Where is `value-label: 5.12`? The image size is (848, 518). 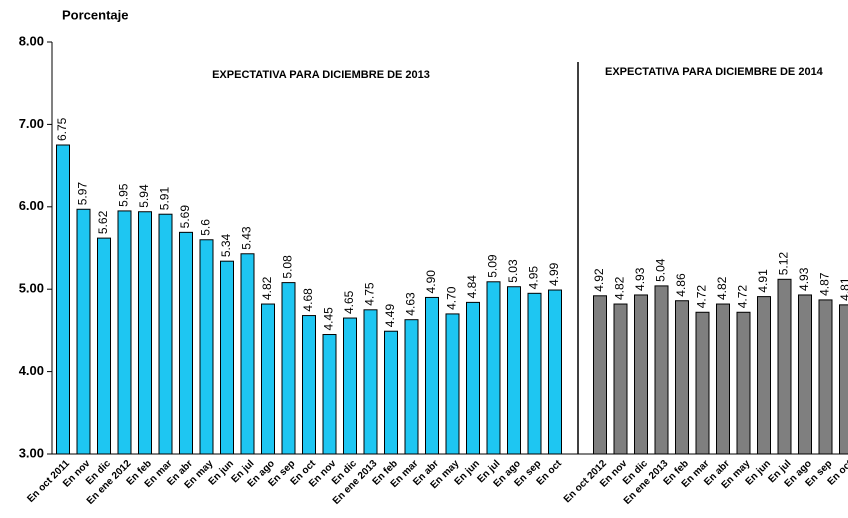 value-label: 5.12 is located at coordinates (784, 264).